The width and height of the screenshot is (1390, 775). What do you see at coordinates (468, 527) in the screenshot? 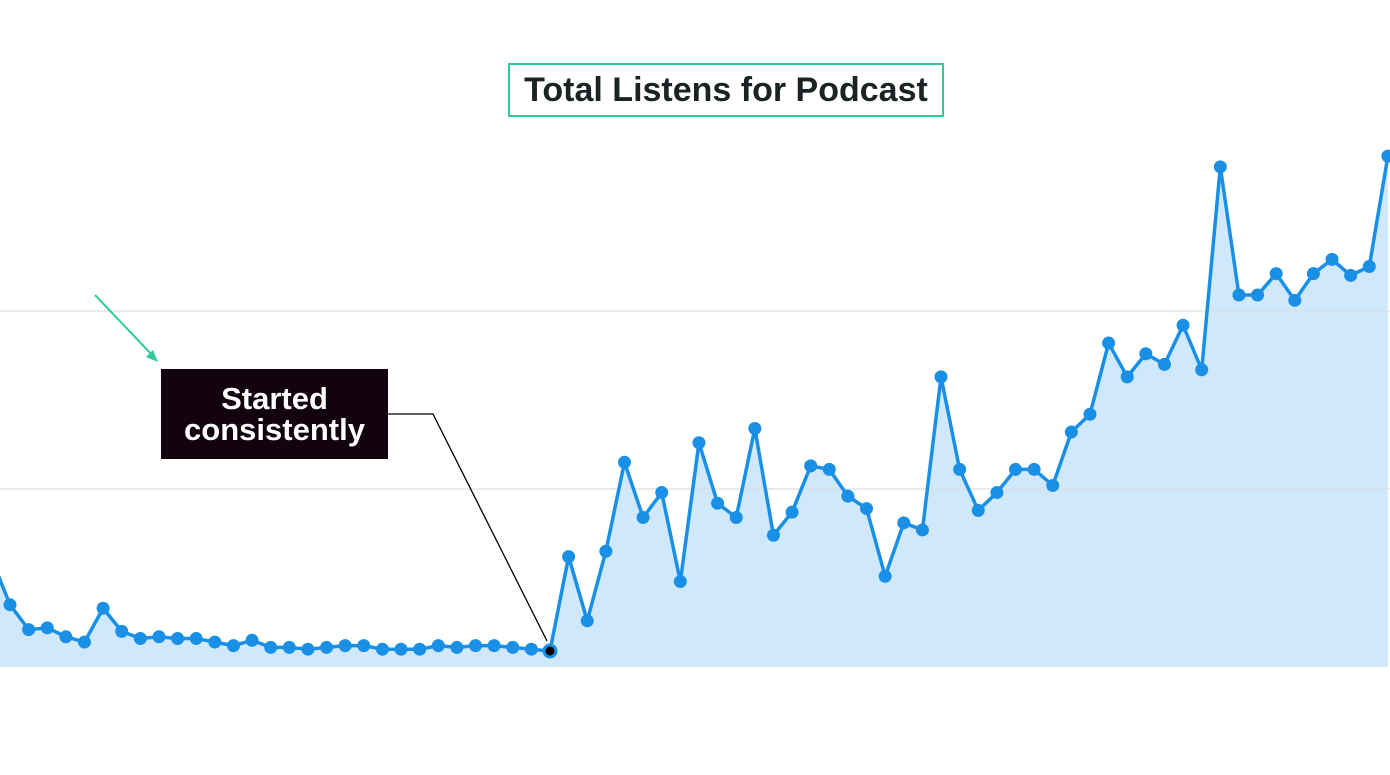
I see `annotation-connector` at bounding box center [468, 527].